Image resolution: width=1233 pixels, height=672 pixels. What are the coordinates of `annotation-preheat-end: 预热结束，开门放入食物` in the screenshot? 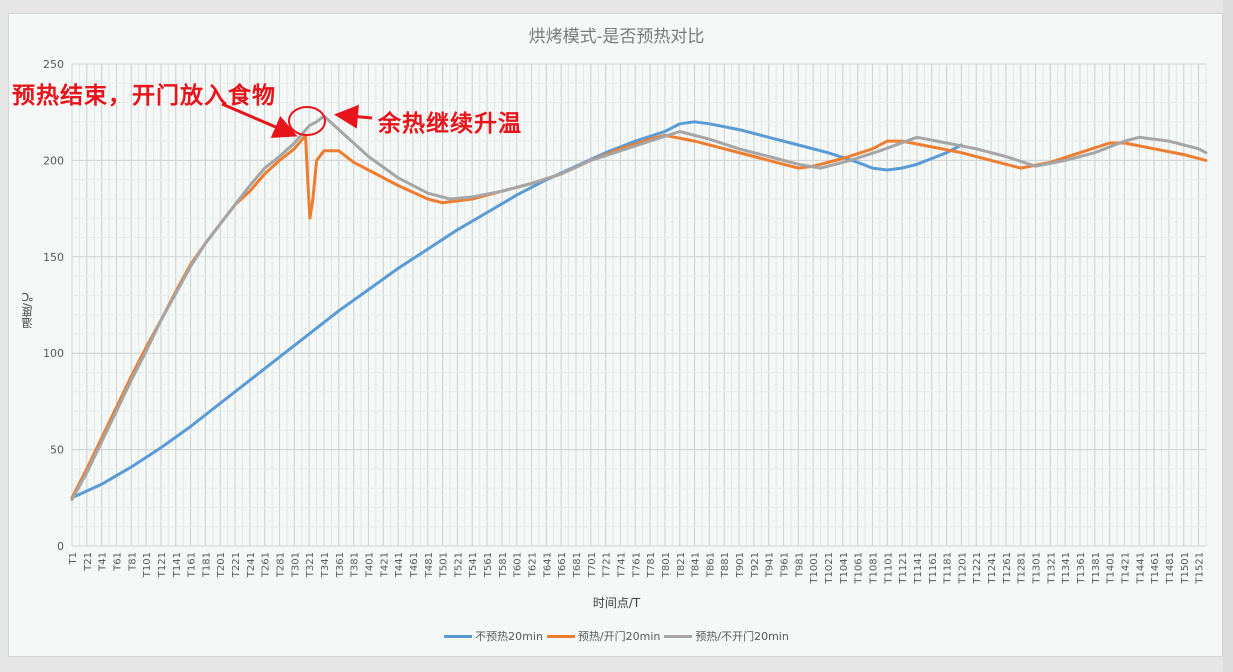 It's located at (144, 96).